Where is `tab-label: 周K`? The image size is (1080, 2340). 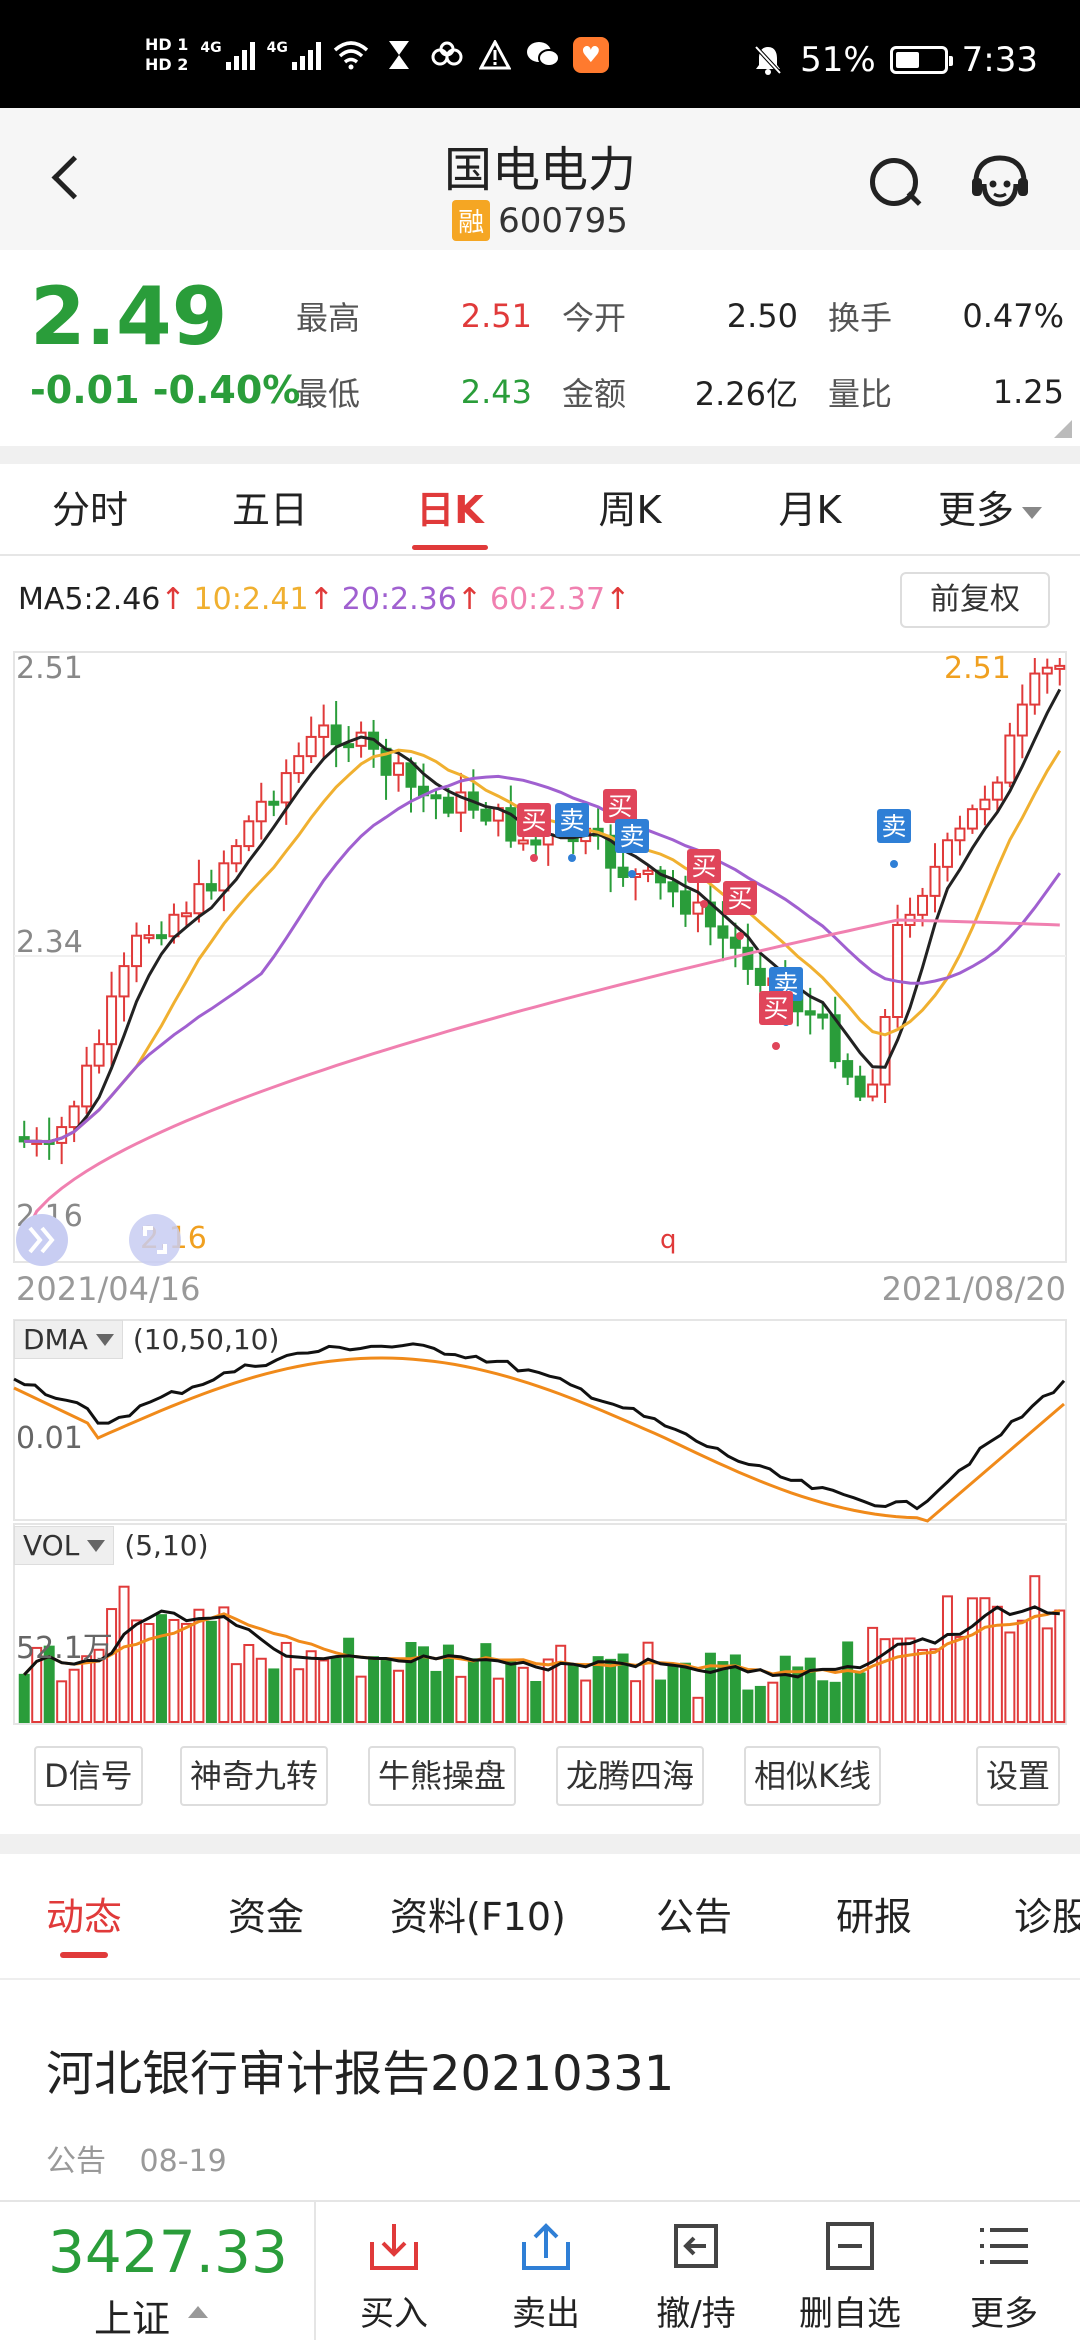
tab-label: 周K is located at coordinates (630, 510).